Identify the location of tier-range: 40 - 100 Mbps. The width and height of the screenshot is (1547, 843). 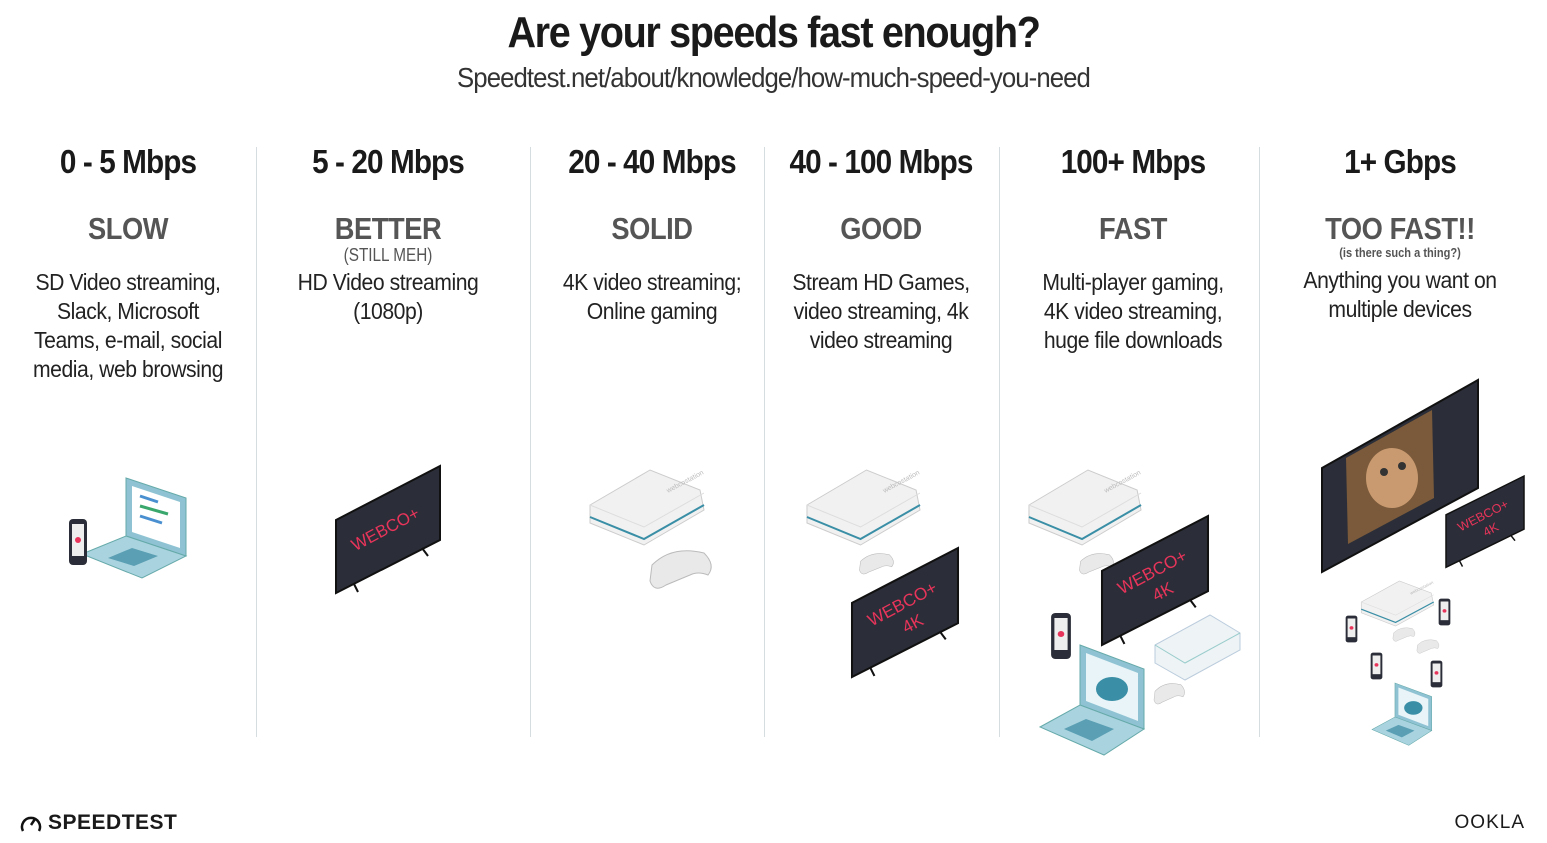
(881, 161).